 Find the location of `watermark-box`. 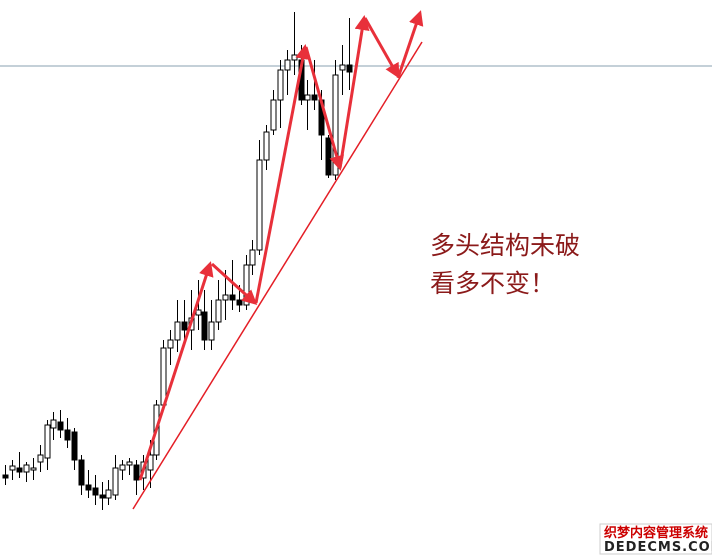

watermark-box is located at coordinates (655, 539).